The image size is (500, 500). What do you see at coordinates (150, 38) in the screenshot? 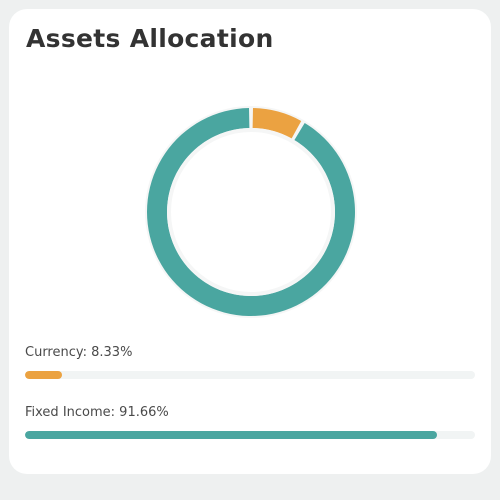
I see `card-title: Assets Allocation` at bounding box center [150, 38].